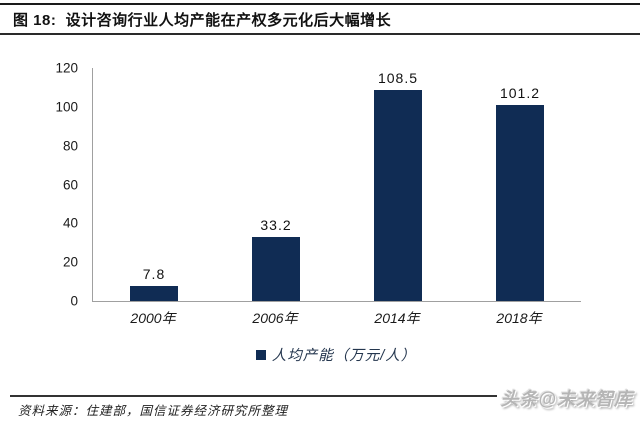  What do you see at coordinates (336, 318) in the screenshot?
I see `x-axis-labels: 2000年 2006年 2014年 2018年` at bounding box center [336, 318].